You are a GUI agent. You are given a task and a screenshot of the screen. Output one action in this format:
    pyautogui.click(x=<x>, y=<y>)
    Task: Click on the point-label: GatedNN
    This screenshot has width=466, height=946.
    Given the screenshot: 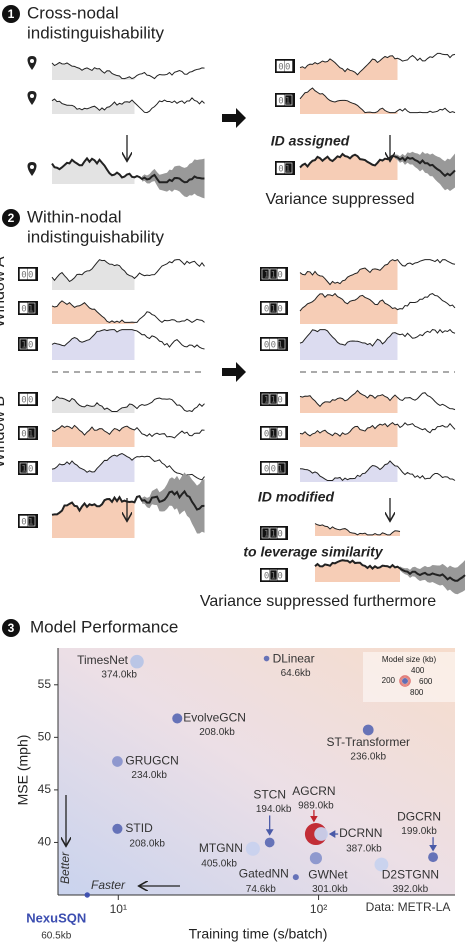 What is the action you would take?
    pyautogui.click(x=264, y=873)
    